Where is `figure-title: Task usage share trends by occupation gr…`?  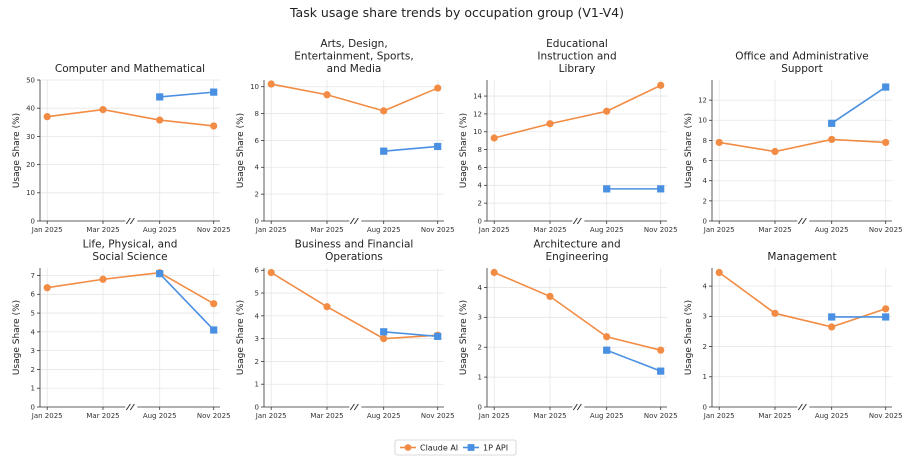 figure-title: Task usage share trends by occupation gr… is located at coordinates (456, 12).